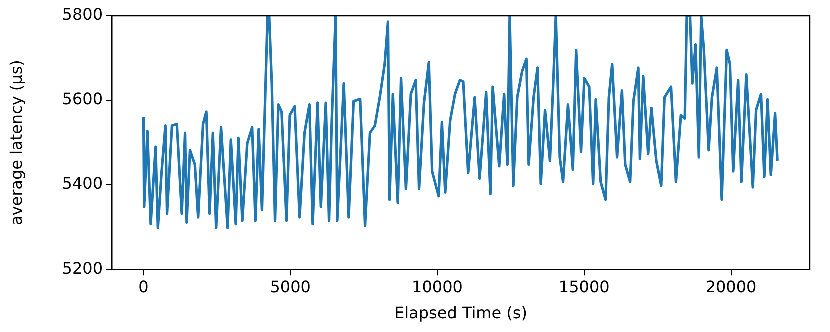 This screenshot has height=332, width=830. Describe the element at coordinates (16, 143) in the screenshot. I see `y-axis-title: average latency (µs)` at that location.